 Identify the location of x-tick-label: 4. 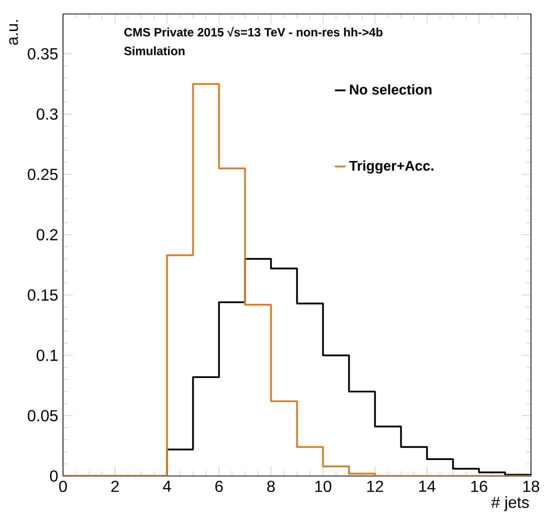
(166, 486).